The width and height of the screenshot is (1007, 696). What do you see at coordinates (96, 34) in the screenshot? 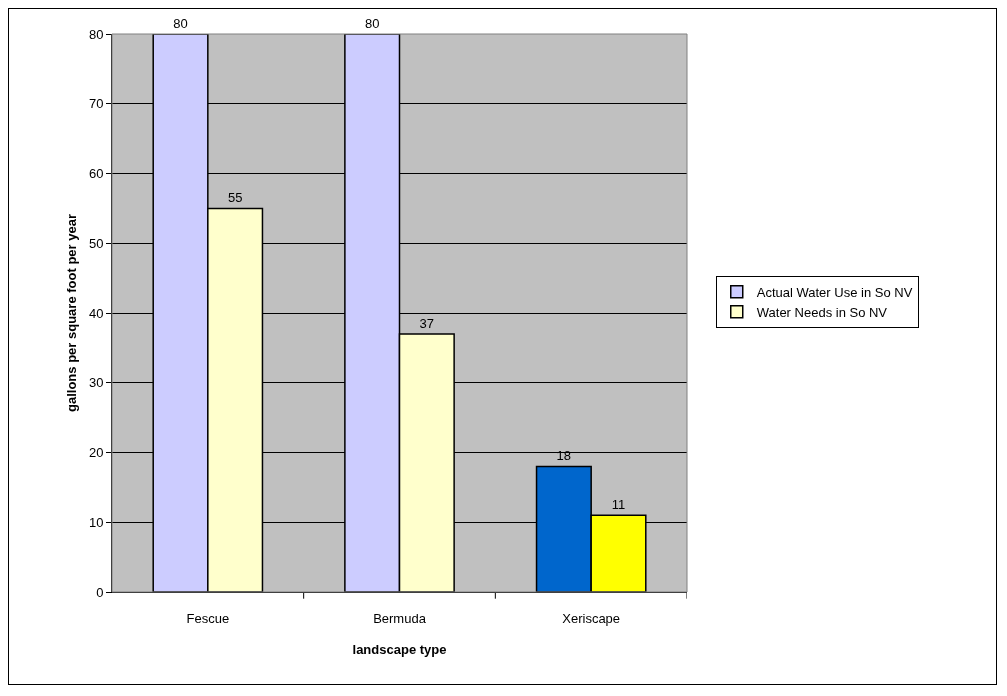
I see `y-tick-label: 80` at bounding box center [96, 34].